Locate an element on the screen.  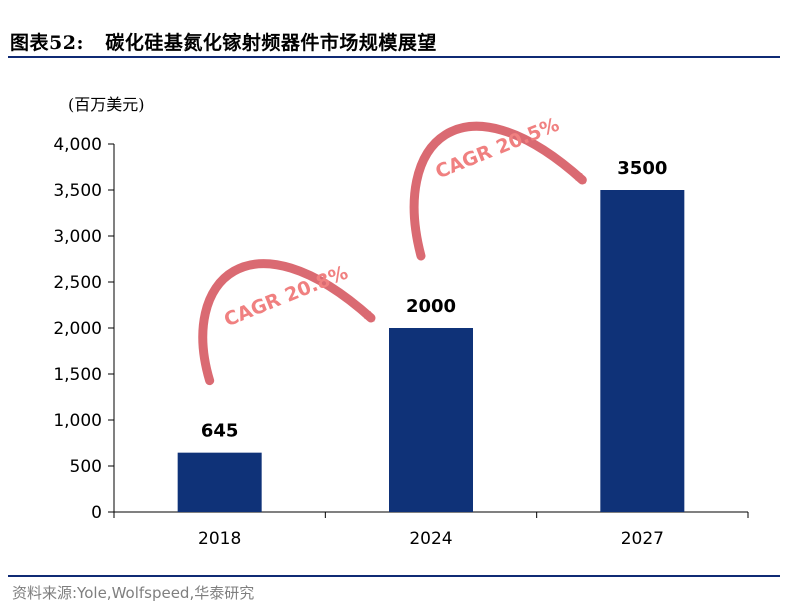
y-tick-label: 1,500 is located at coordinates (77, 375).